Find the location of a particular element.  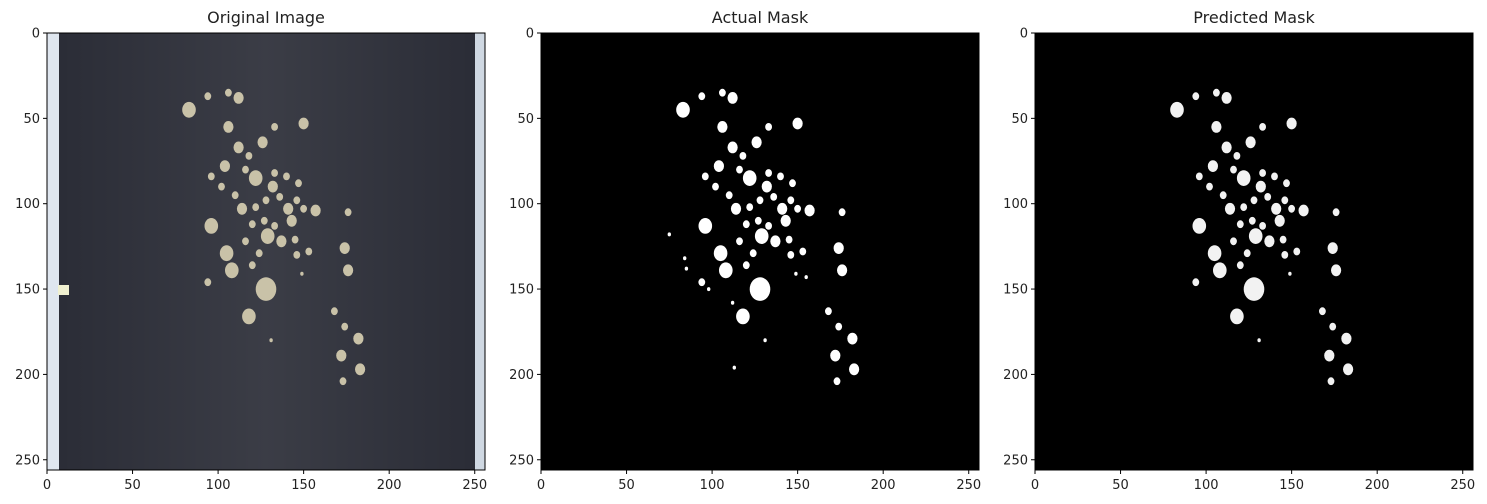

panel-title: Actual Mask is located at coordinates (760, 17).